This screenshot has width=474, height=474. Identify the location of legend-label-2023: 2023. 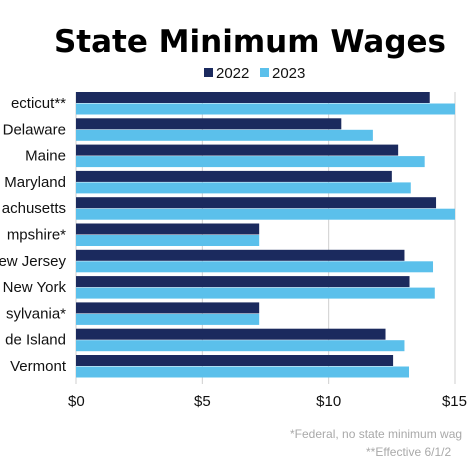
(288, 73).